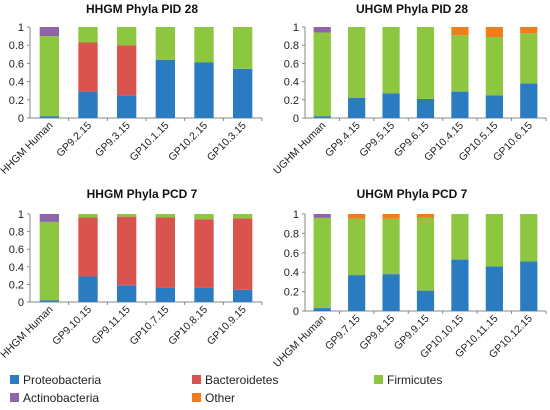 The height and width of the screenshot is (410, 550). I want to click on legend-label: Bacteroidetes, so click(242, 380).